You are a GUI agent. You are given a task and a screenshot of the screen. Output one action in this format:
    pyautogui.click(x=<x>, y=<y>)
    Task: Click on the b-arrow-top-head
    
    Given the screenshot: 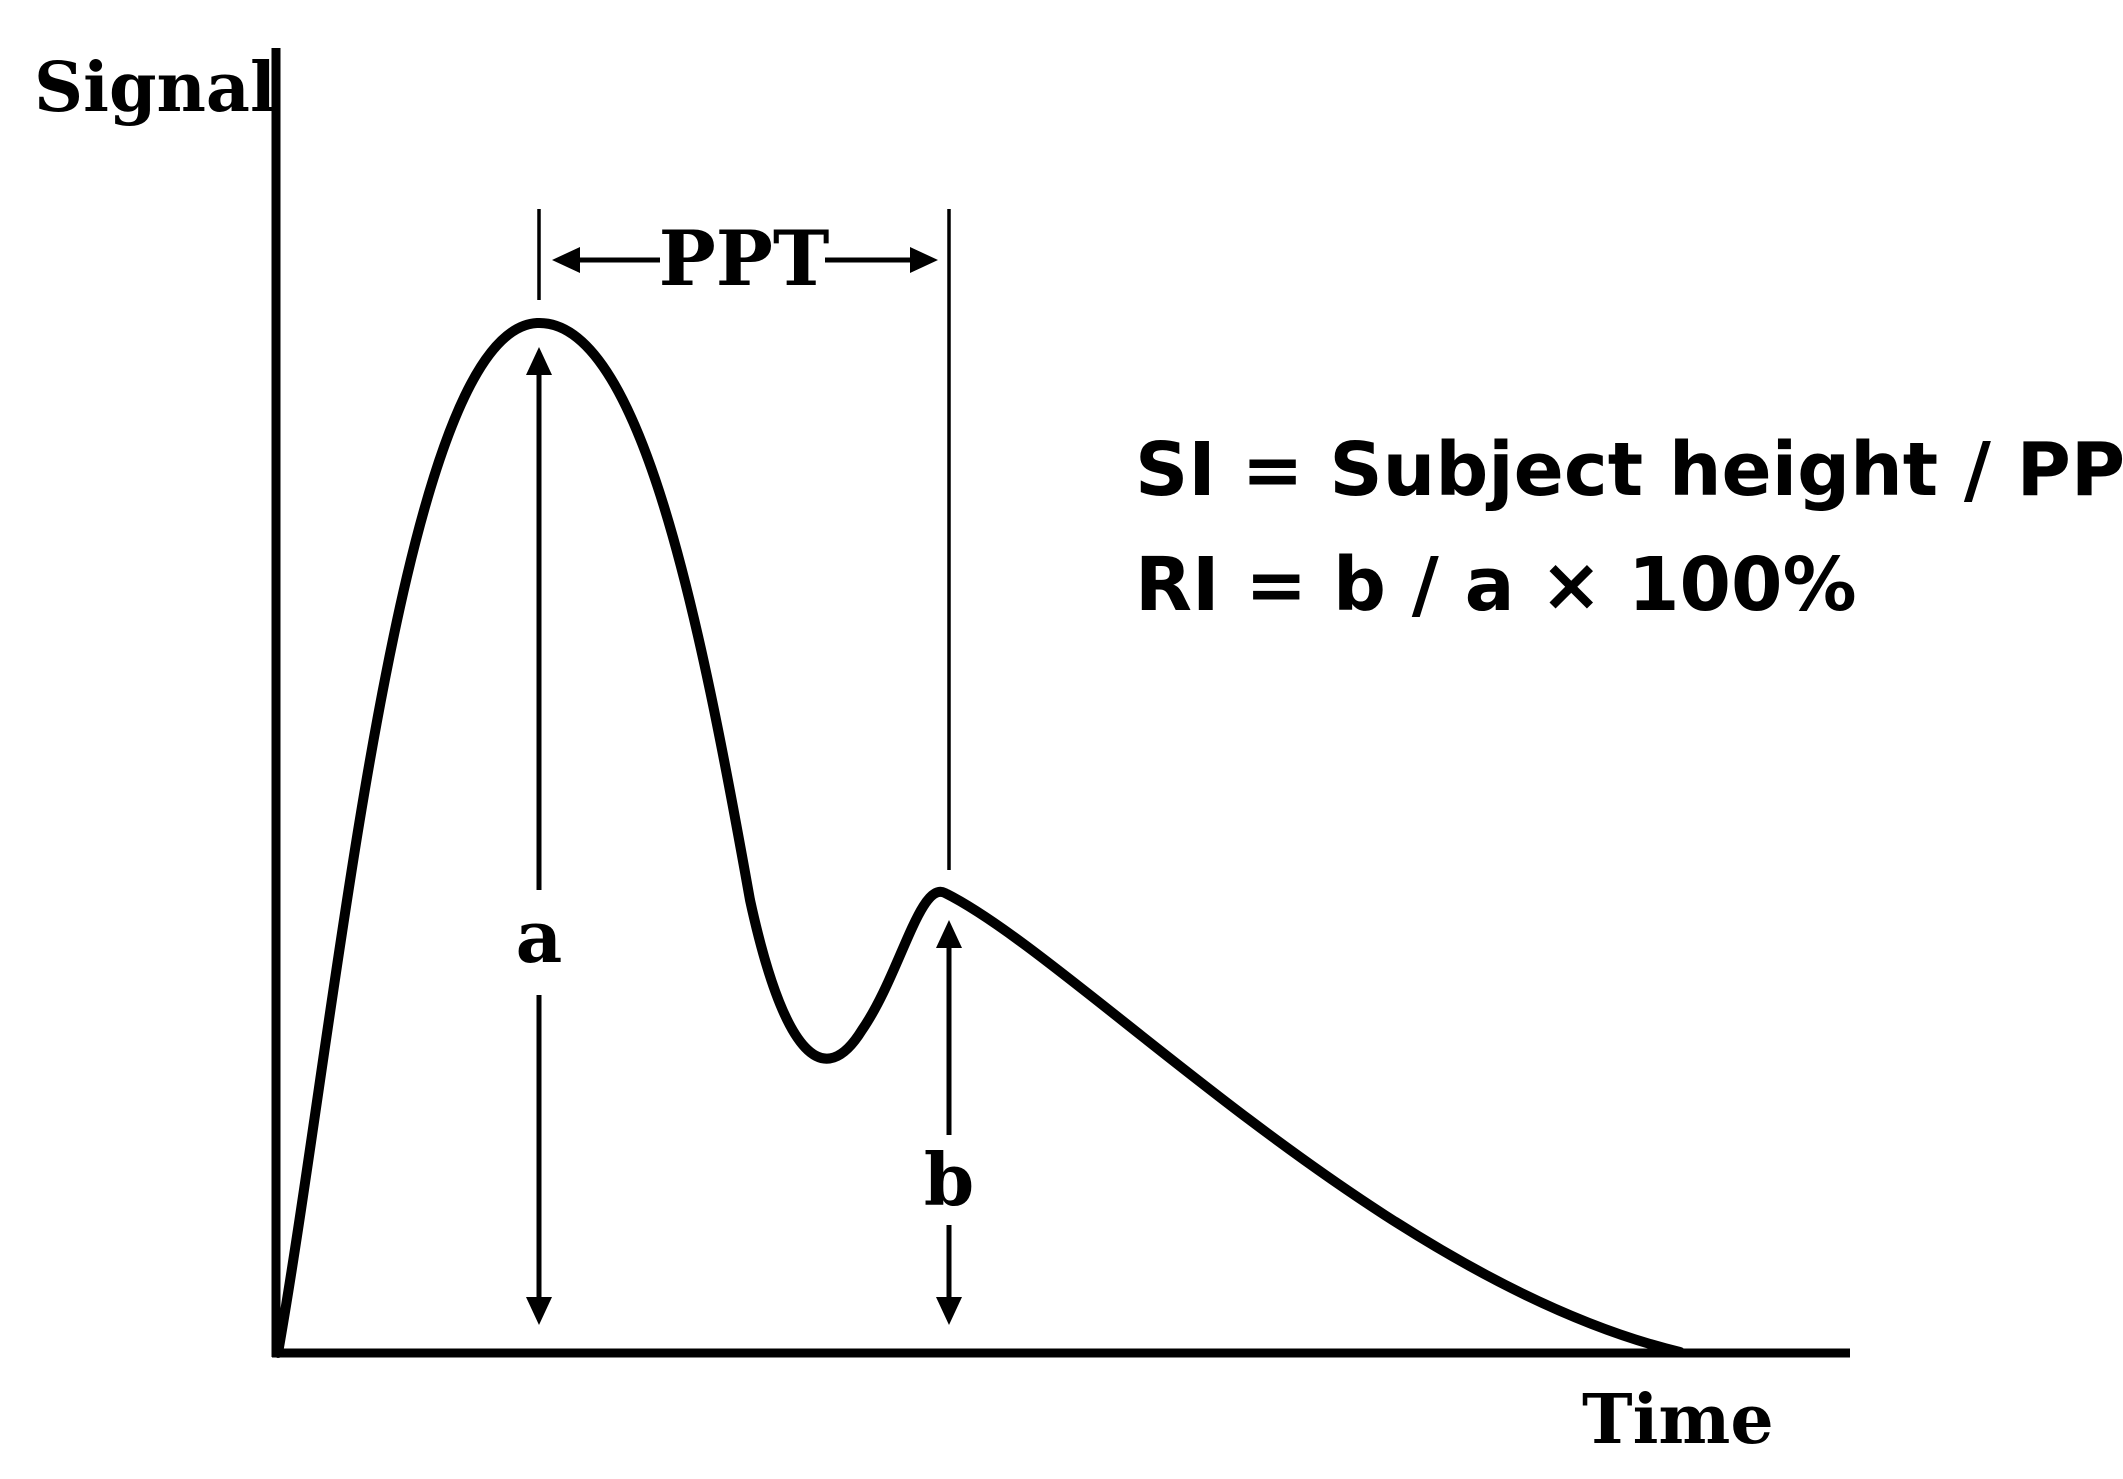 What is the action you would take?
    pyautogui.click(x=949, y=934)
    